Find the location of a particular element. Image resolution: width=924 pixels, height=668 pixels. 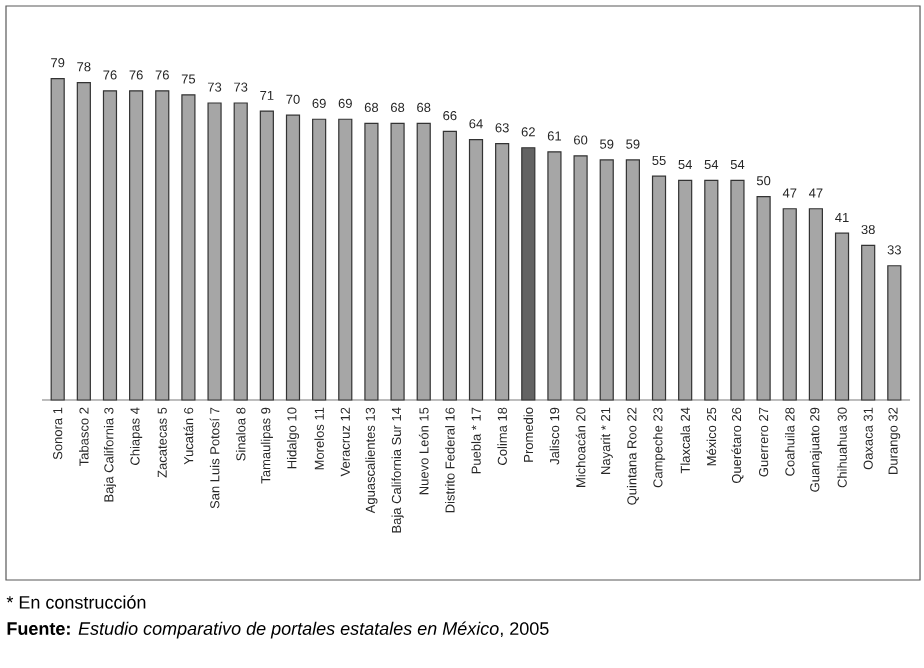

text: Fuente: Estudio comparativo de portales estatales en México, 2005 is located at coordinates (278, 630).